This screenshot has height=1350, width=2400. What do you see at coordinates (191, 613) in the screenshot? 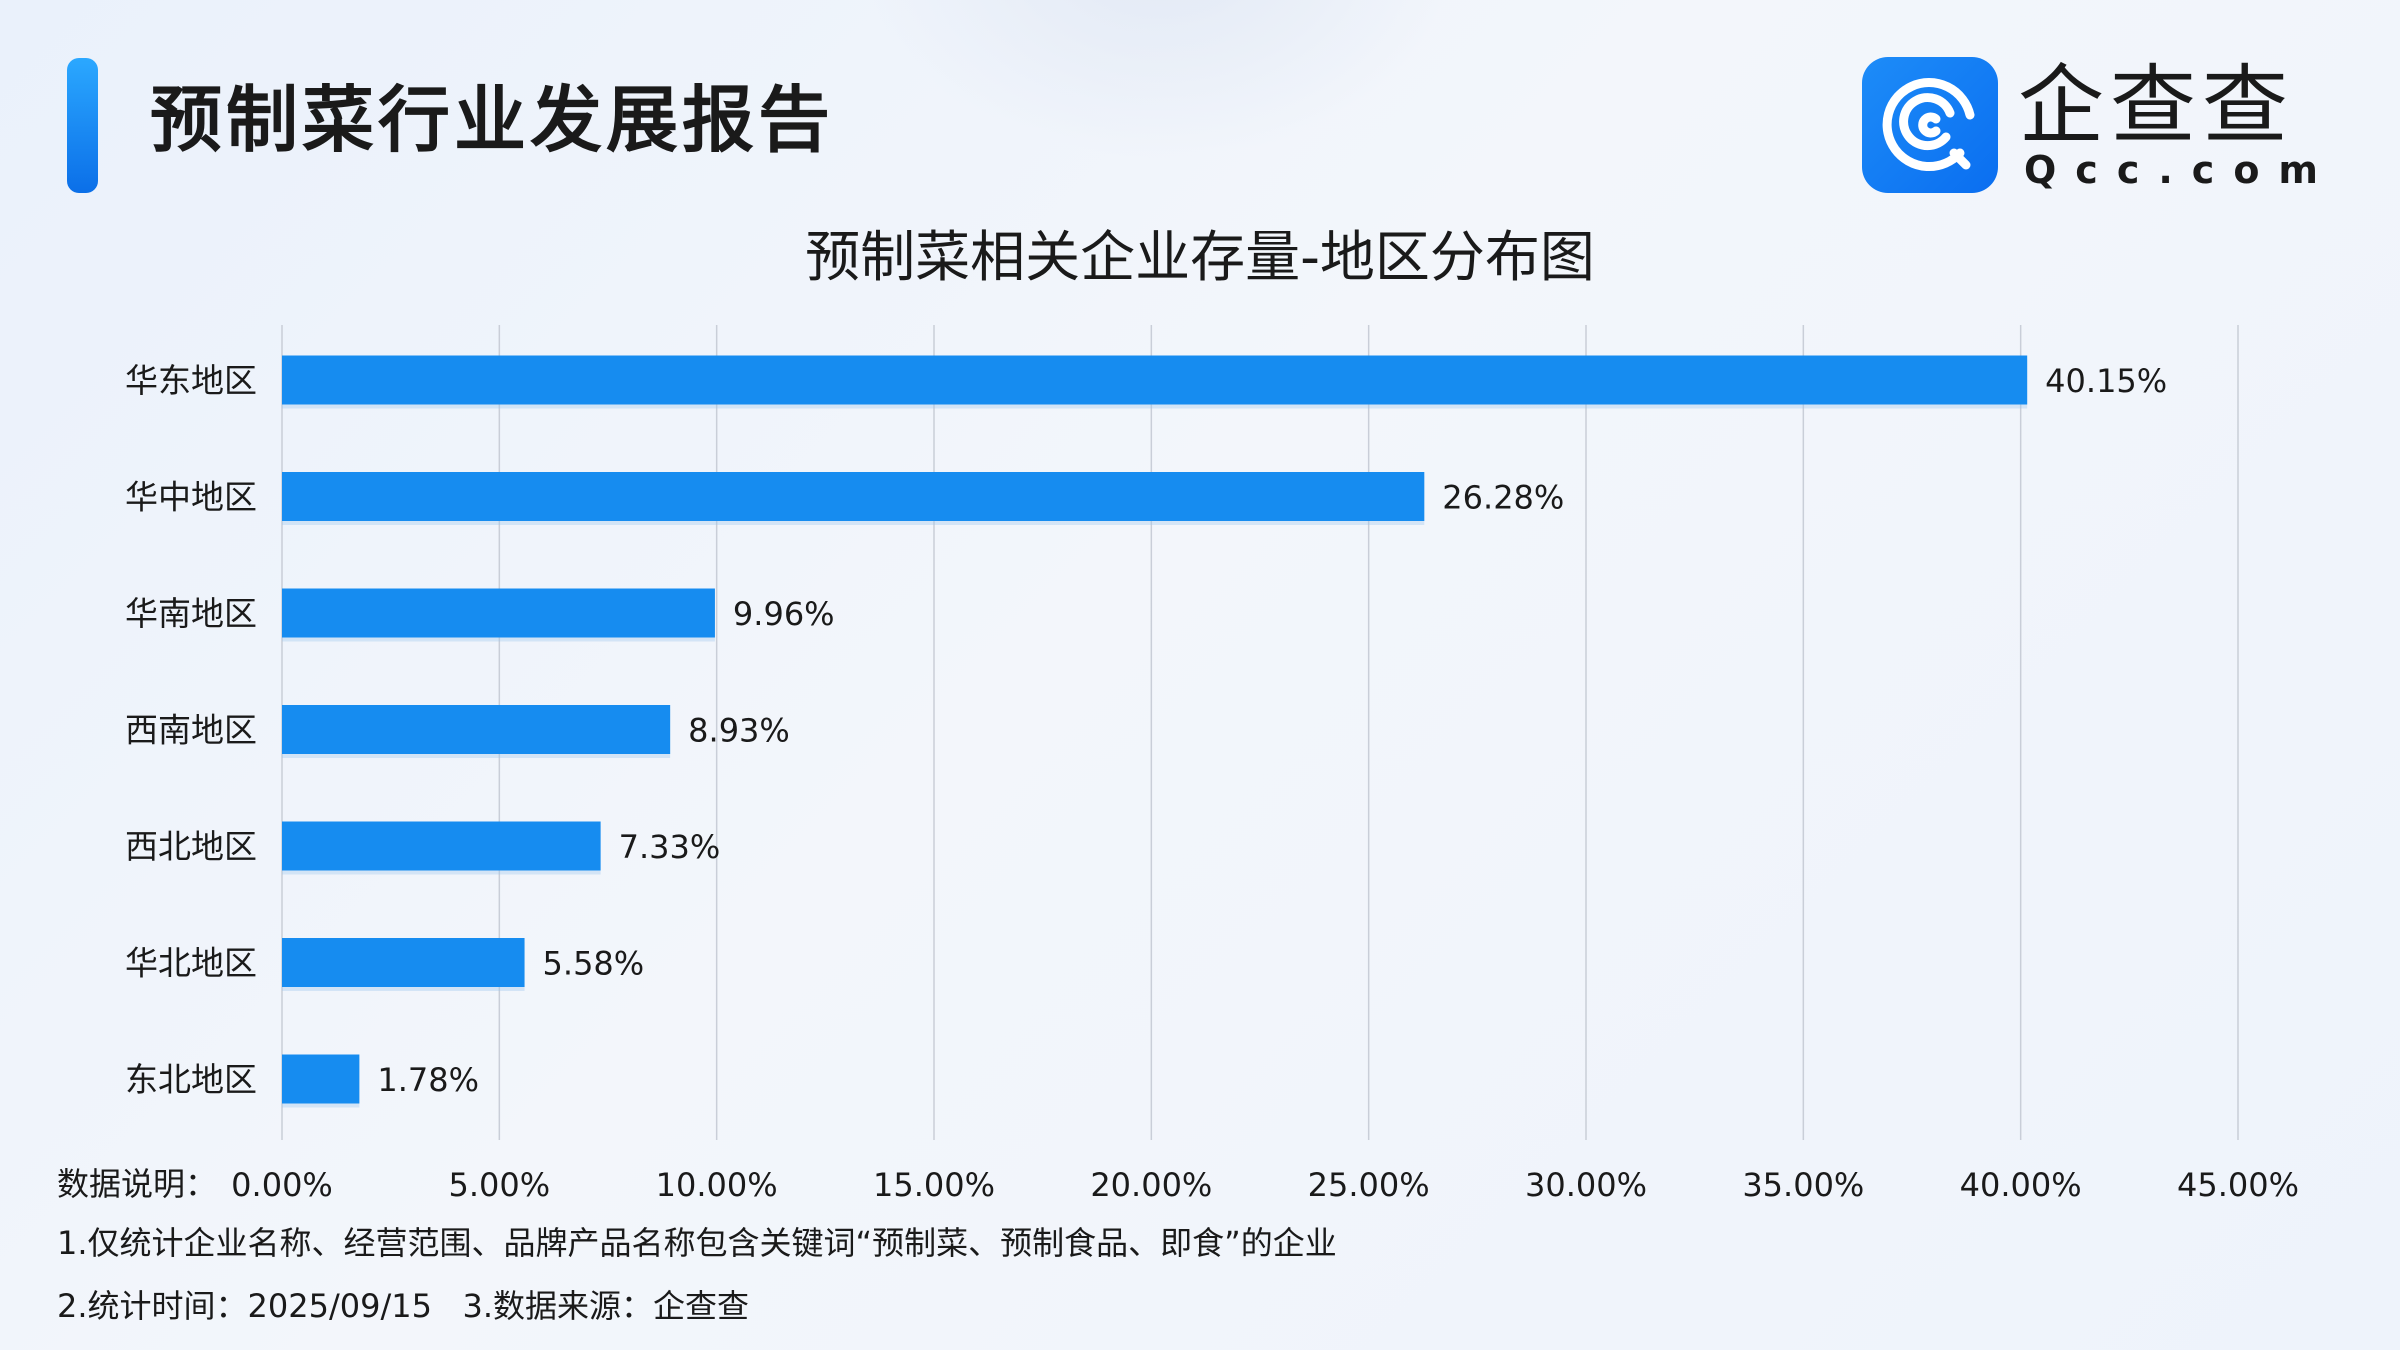
I see `category-label: 华南地区` at bounding box center [191, 613].